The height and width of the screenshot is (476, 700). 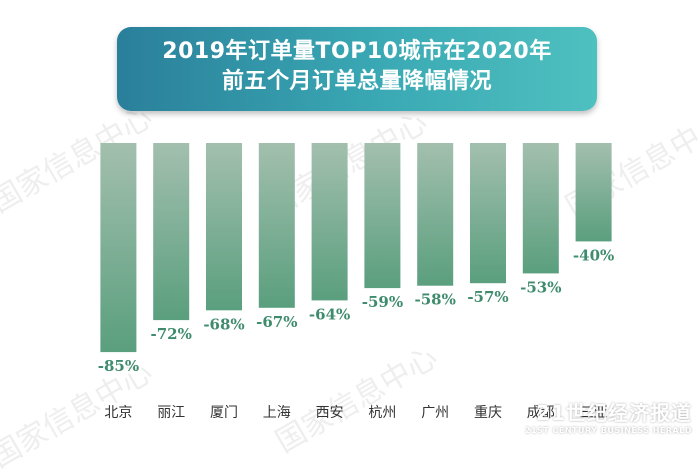 I want to click on category-label-3: 上海, so click(x=277, y=413).